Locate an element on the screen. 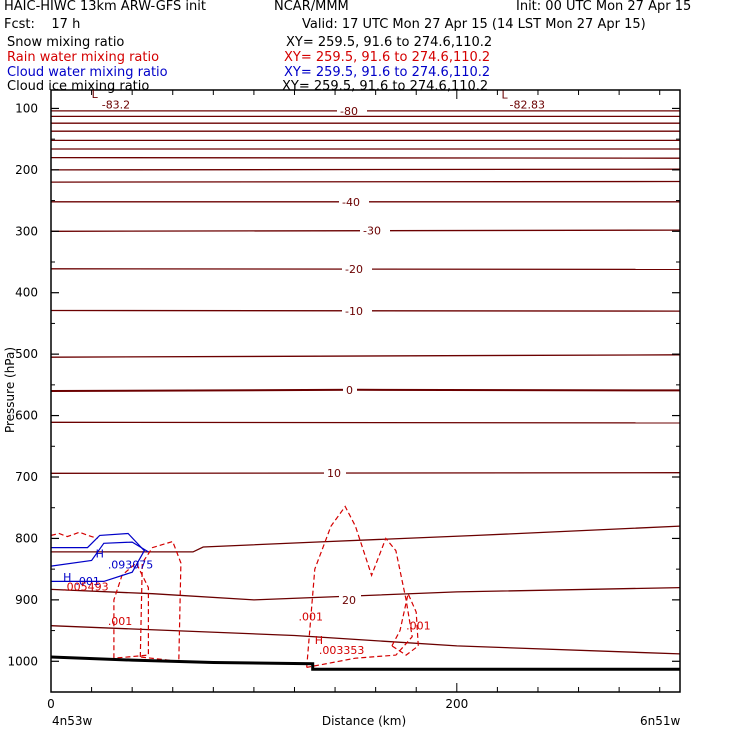 The height and width of the screenshot is (740, 740). y-tick-label: 900 is located at coordinates (26, 600).